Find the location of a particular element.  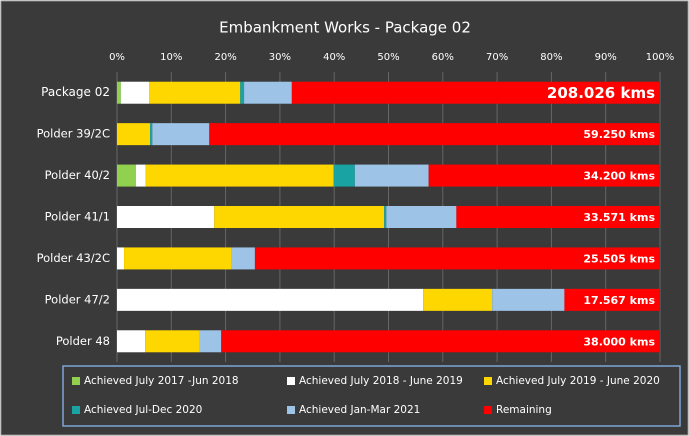

x-tick-label: 70% is located at coordinates (497, 57).